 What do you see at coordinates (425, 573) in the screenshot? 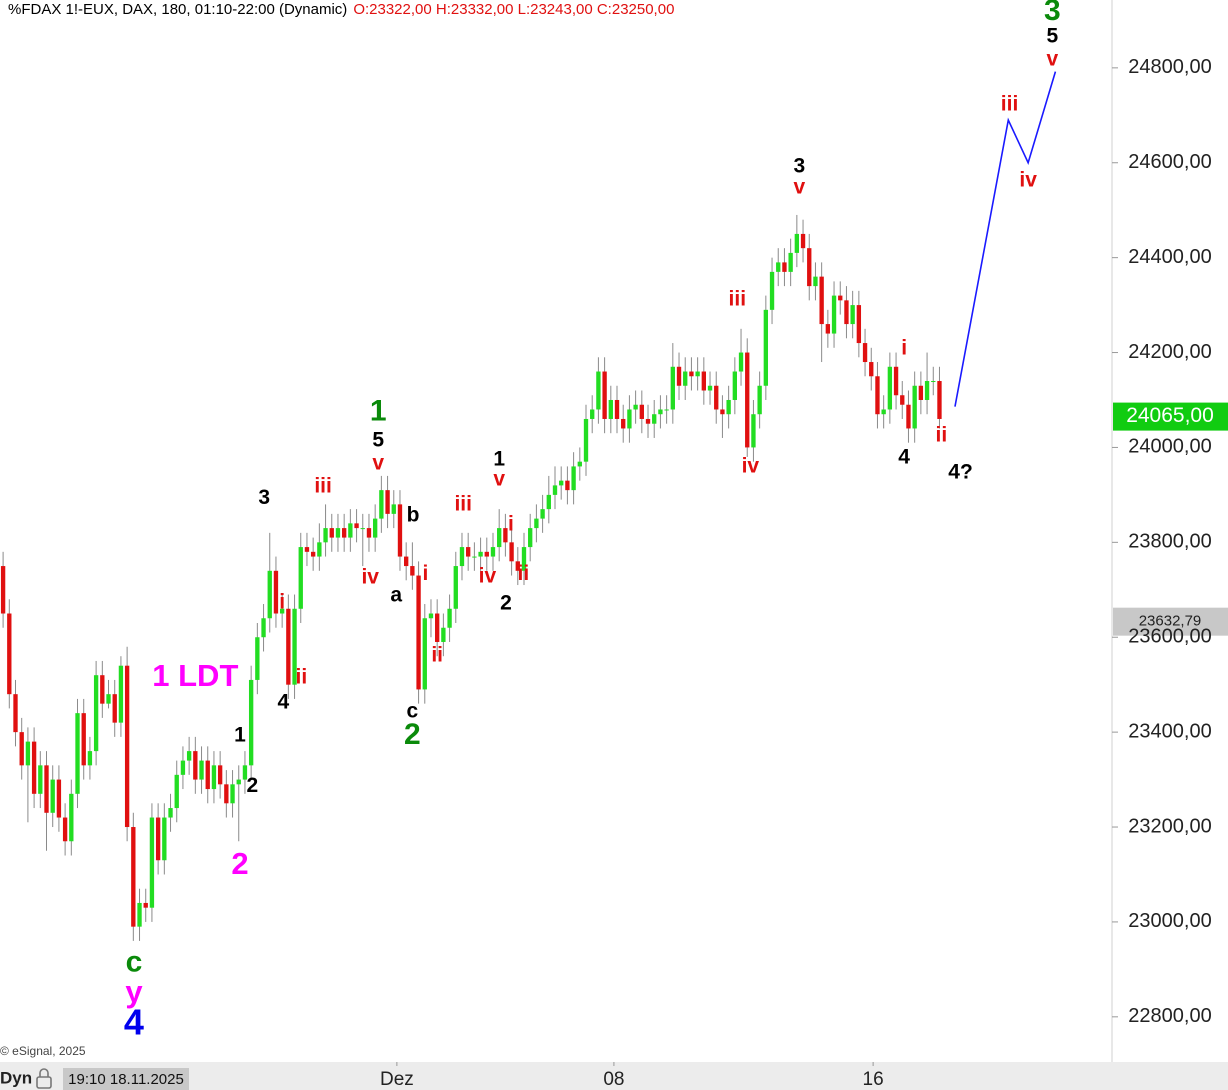
I see `wave-label: i` at bounding box center [425, 573].